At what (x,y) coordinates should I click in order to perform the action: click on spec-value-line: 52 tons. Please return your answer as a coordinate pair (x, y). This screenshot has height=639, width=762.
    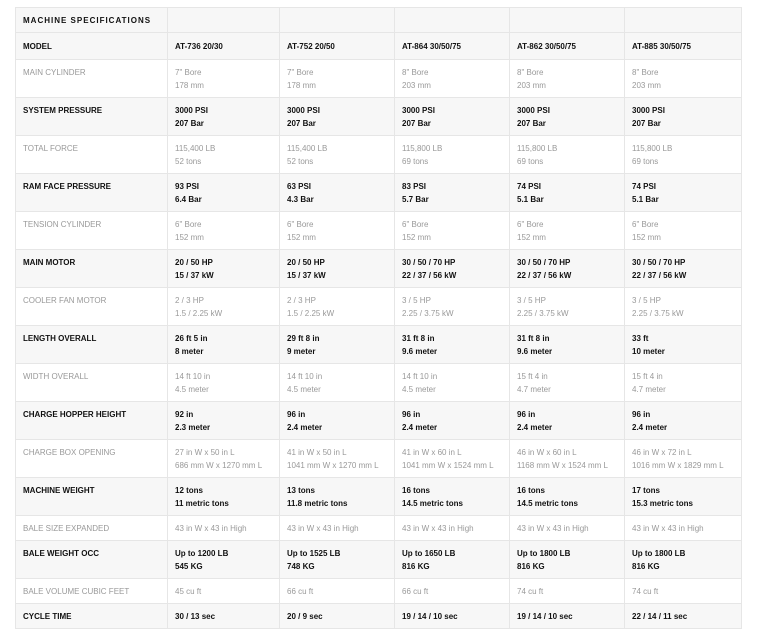
    Looking at the image, I should click on (188, 161).